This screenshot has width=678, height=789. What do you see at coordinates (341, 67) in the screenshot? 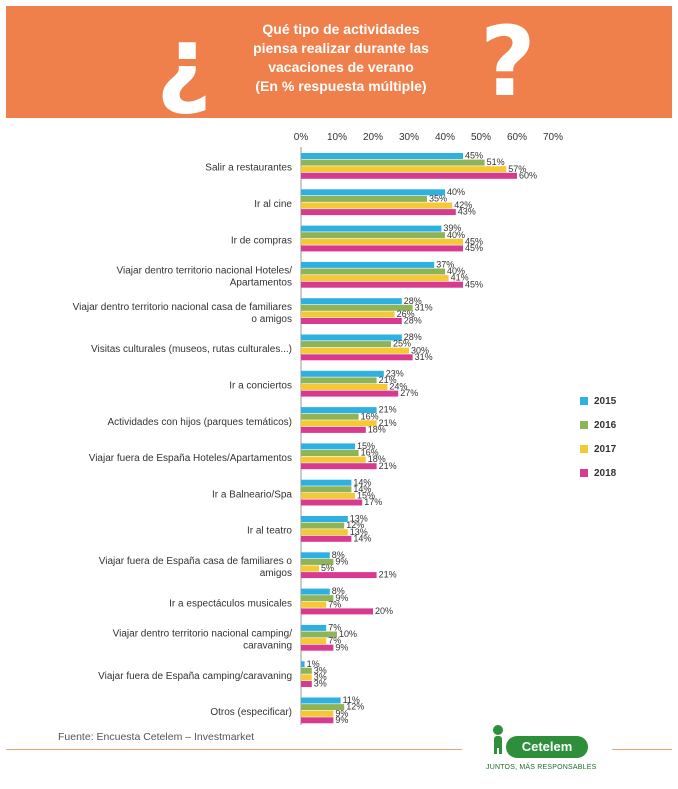
I see `title-line: vacaciones de verano` at bounding box center [341, 67].